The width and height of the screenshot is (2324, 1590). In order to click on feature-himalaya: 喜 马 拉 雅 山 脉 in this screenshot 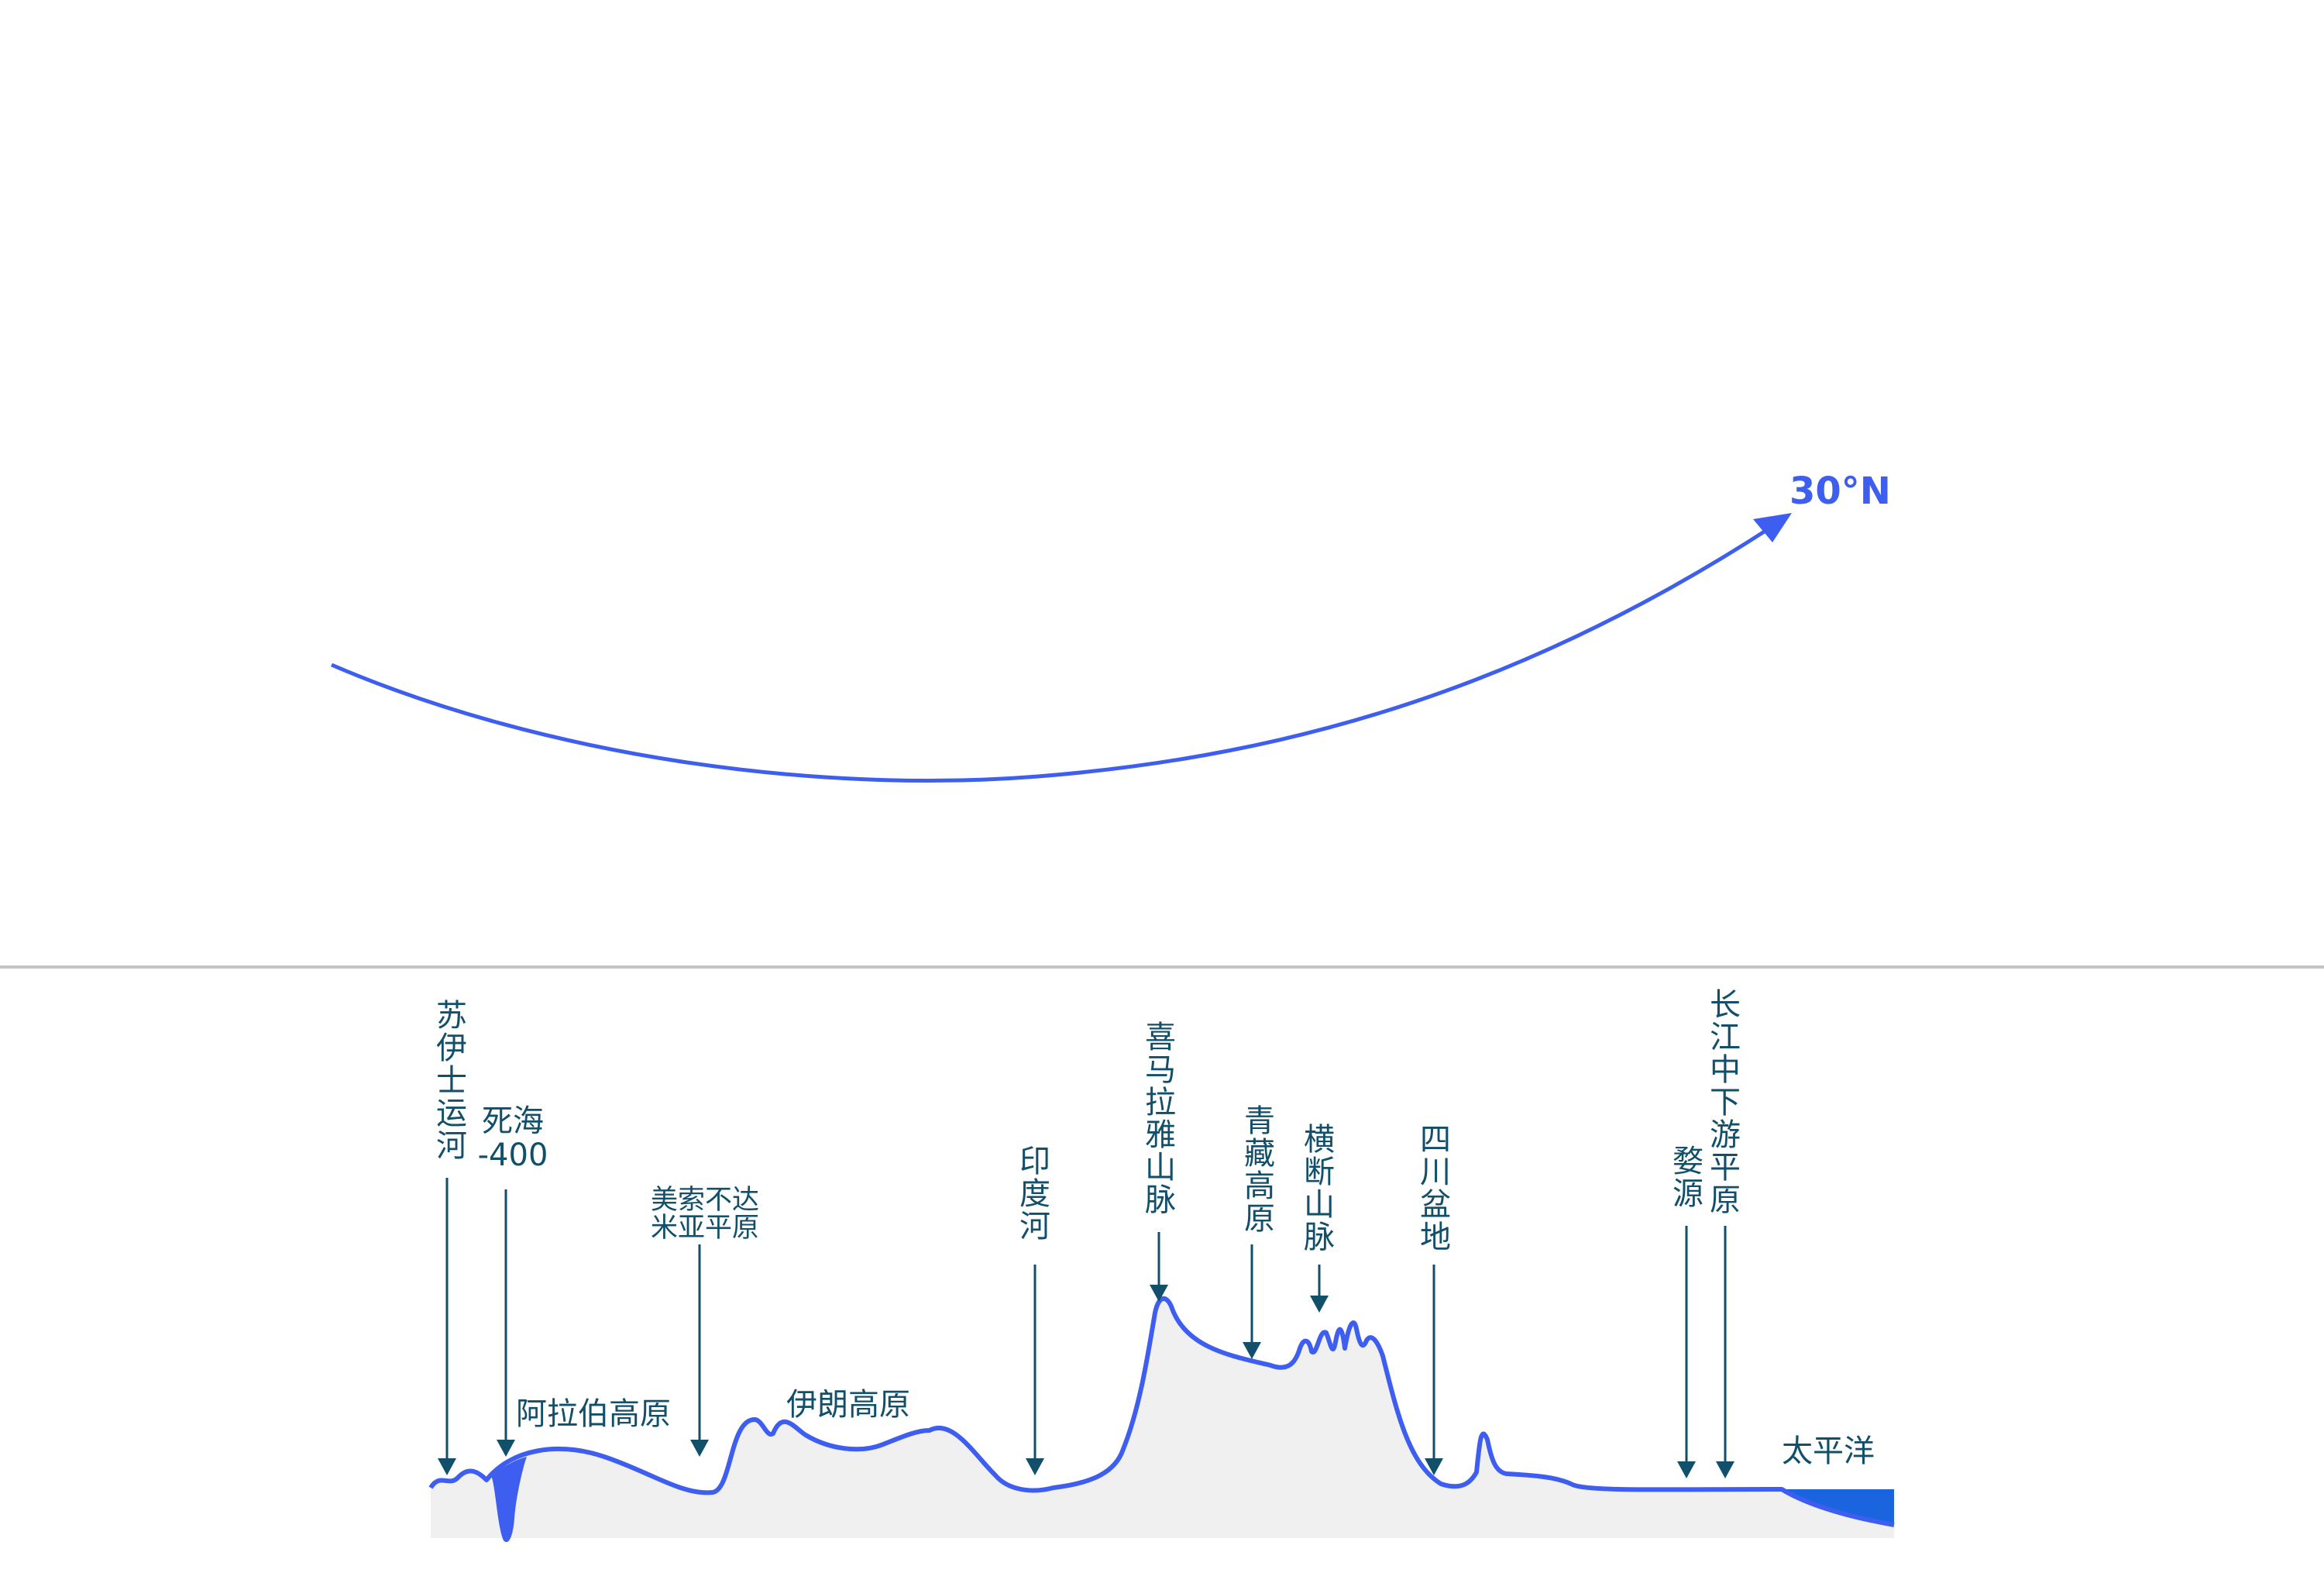, I will do `click(1160, 1161)`.